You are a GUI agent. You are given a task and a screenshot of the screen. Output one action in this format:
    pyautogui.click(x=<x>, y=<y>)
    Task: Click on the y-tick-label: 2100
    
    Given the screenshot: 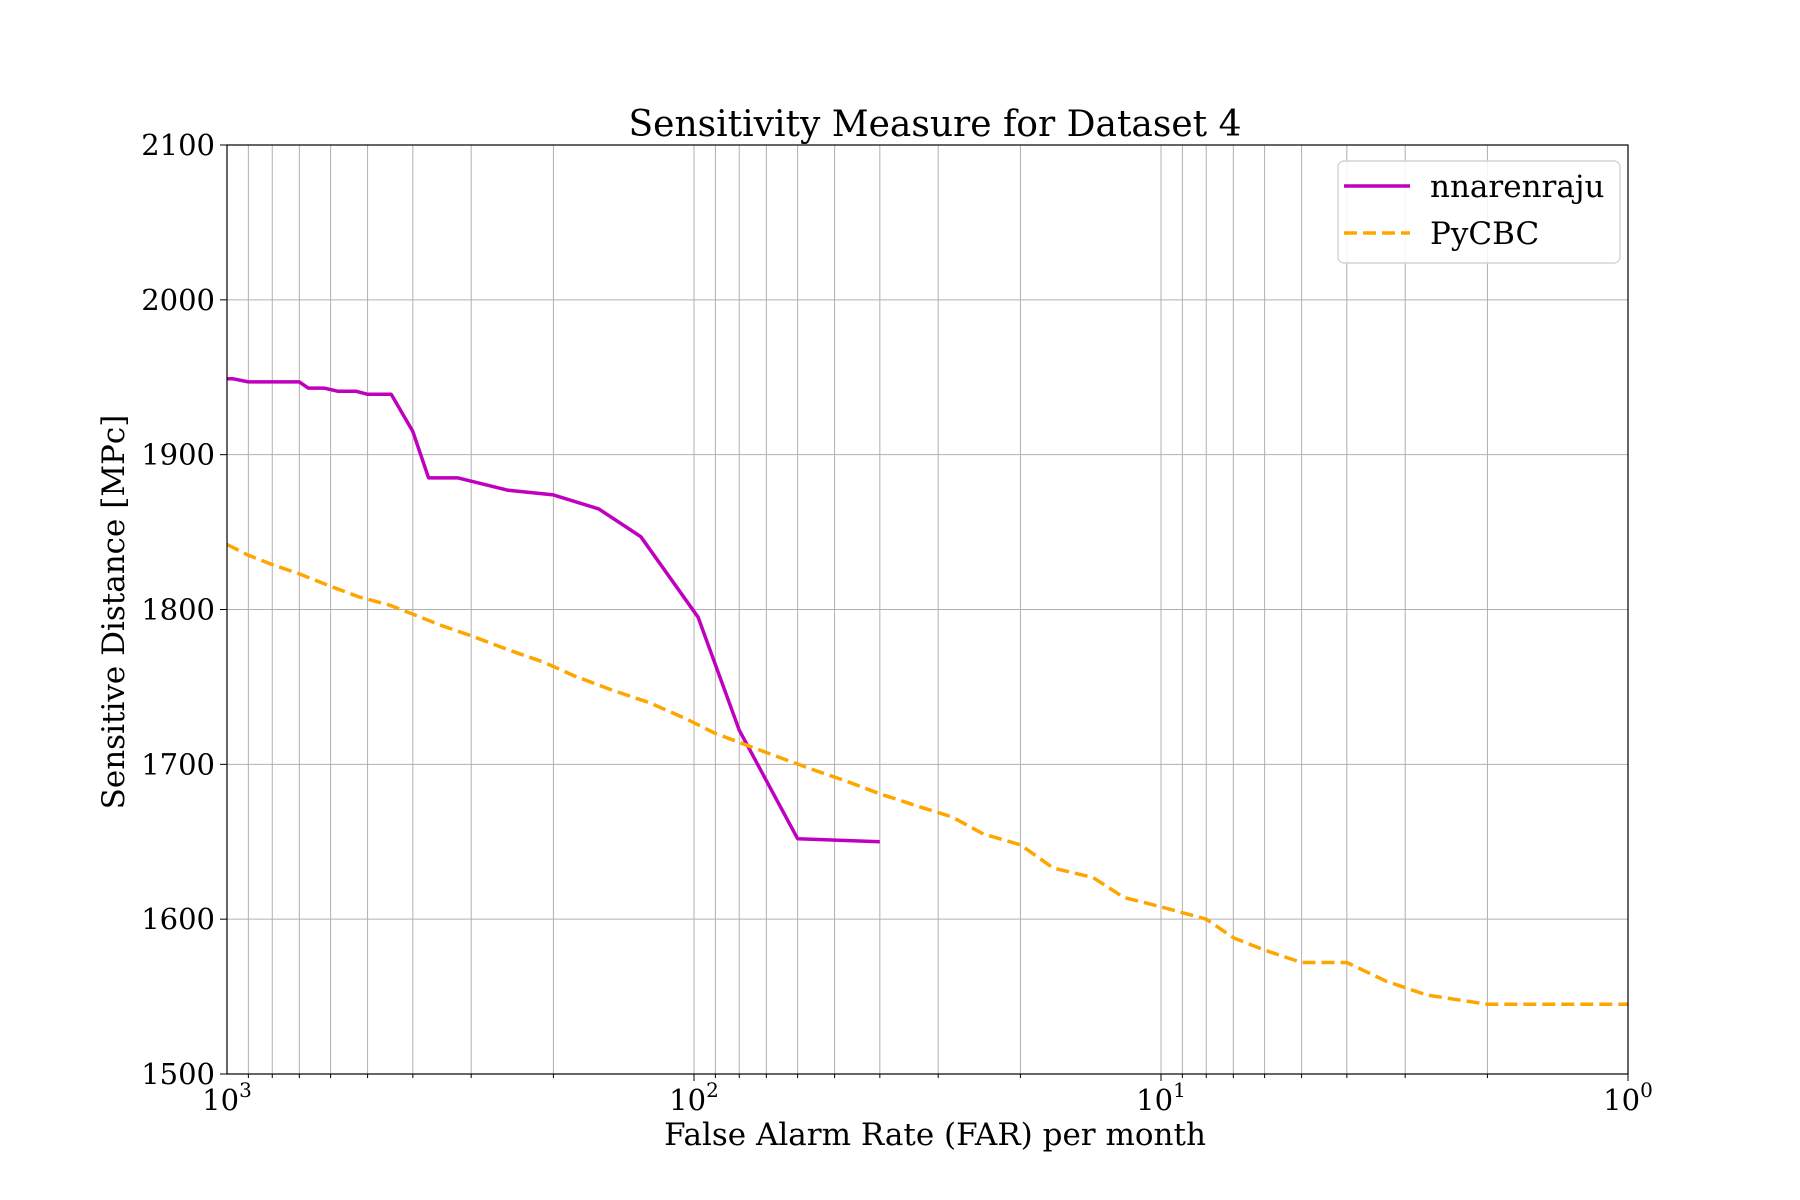 What is the action you would take?
    pyautogui.click(x=178, y=145)
    